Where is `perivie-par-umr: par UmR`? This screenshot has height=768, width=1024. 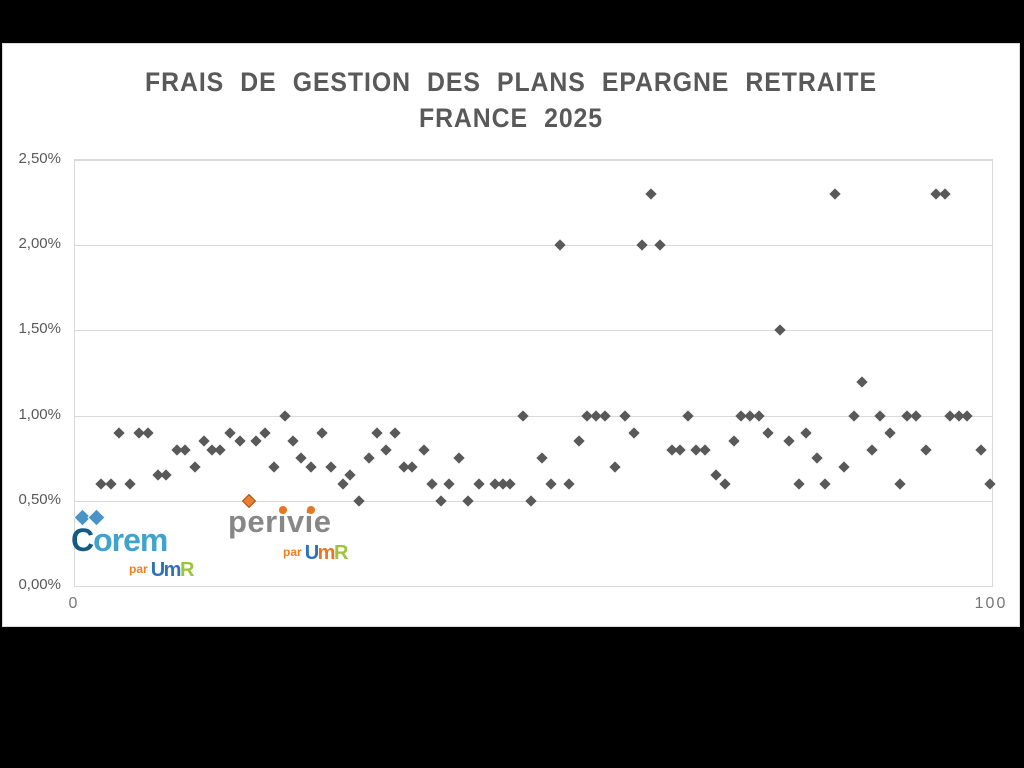
perivie-par-umr: par UmR is located at coordinates (315, 553).